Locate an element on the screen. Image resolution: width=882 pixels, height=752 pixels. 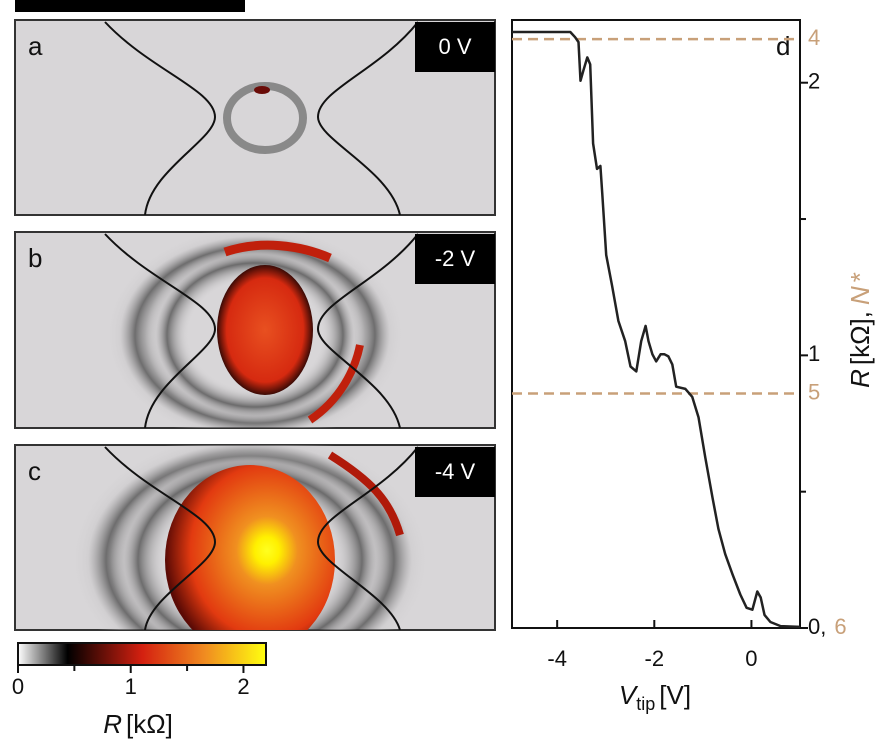
secondary-tick-label: 6 is located at coordinates (840, 626).